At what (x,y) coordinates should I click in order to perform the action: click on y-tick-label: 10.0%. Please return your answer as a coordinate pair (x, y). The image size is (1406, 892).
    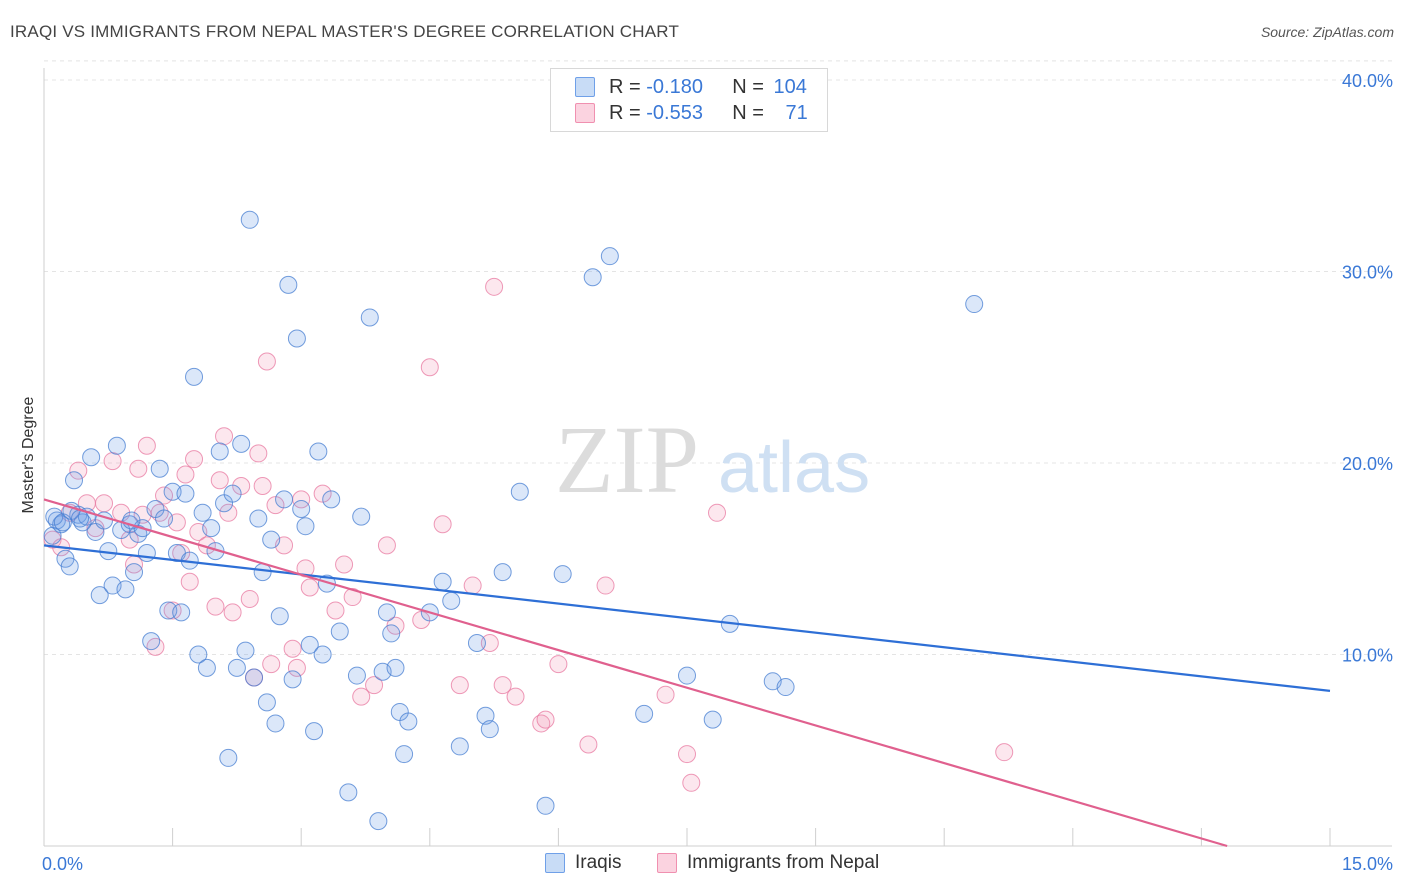
    Looking at the image, I should click on (1367, 656).